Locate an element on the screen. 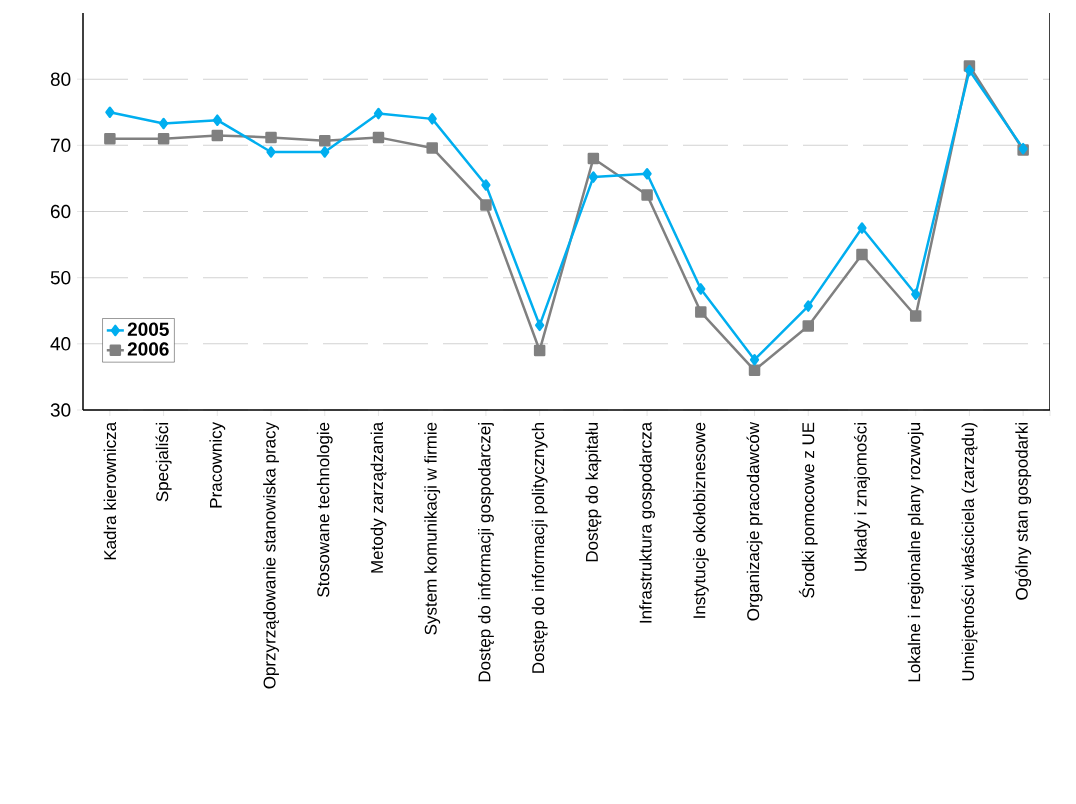 The height and width of the screenshot is (804, 1076). x-tick-label: Stosowane technologie is located at coordinates (324, 509).